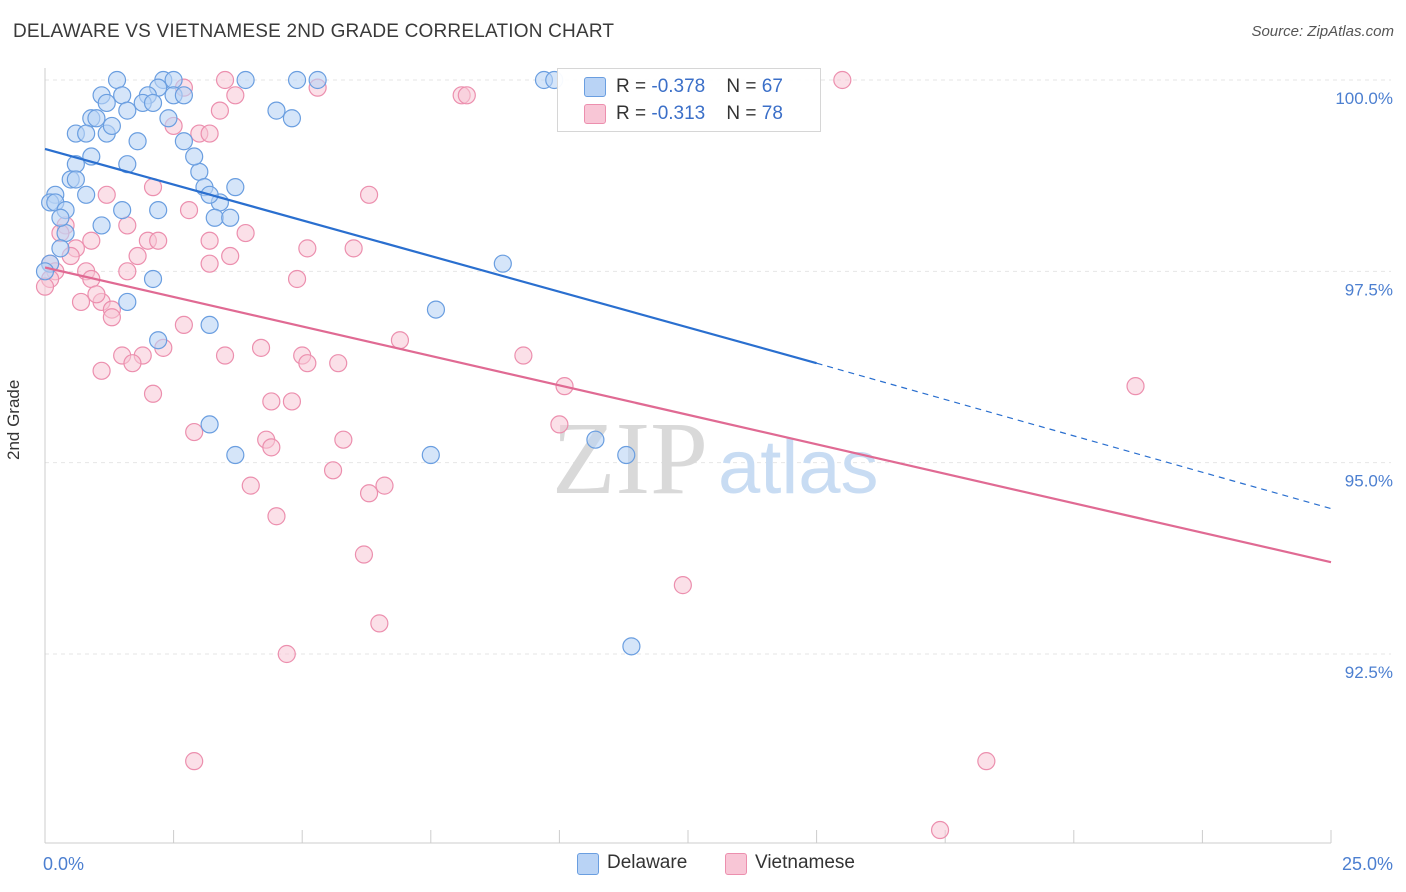 The image size is (1406, 892). What do you see at coordinates (1369, 481) in the screenshot?
I see `y-tick-label-1: 95.0%` at bounding box center [1369, 481].